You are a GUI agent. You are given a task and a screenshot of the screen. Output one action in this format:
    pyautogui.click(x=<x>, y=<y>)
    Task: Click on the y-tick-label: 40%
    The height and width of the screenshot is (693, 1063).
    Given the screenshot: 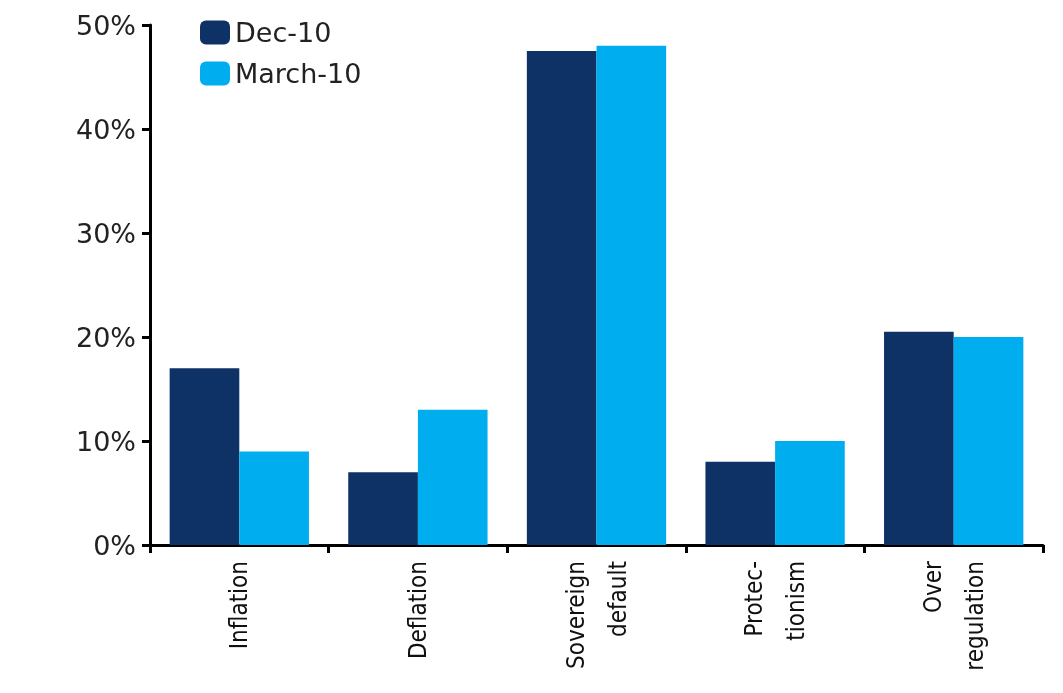 What is the action you would take?
    pyautogui.click(x=105, y=129)
    